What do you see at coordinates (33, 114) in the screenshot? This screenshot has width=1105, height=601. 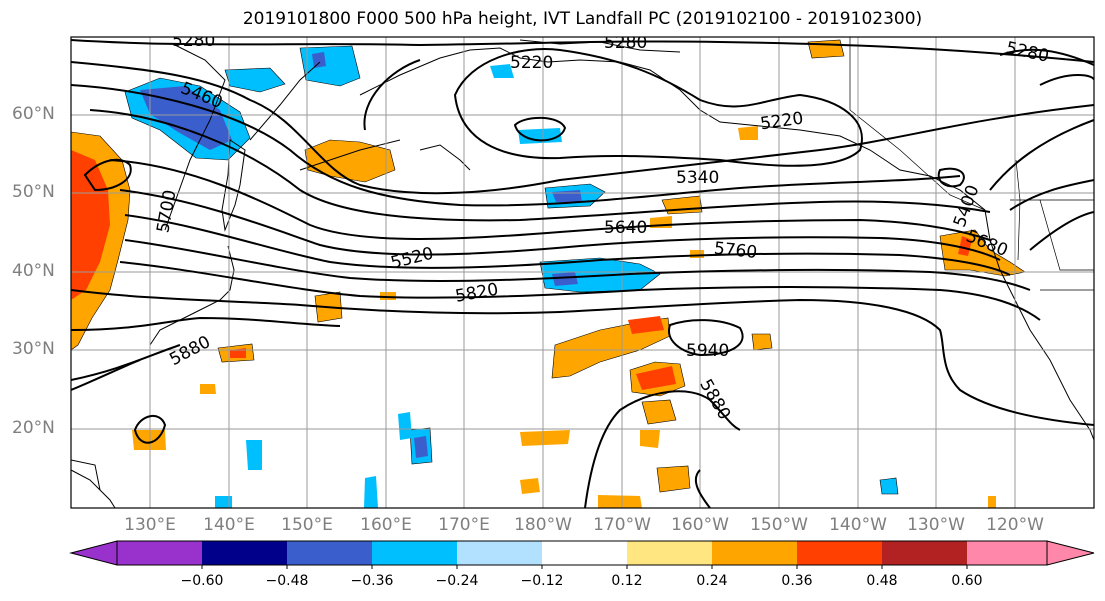 I see `lat-label: 60°N` at bounding box center [33, 114].